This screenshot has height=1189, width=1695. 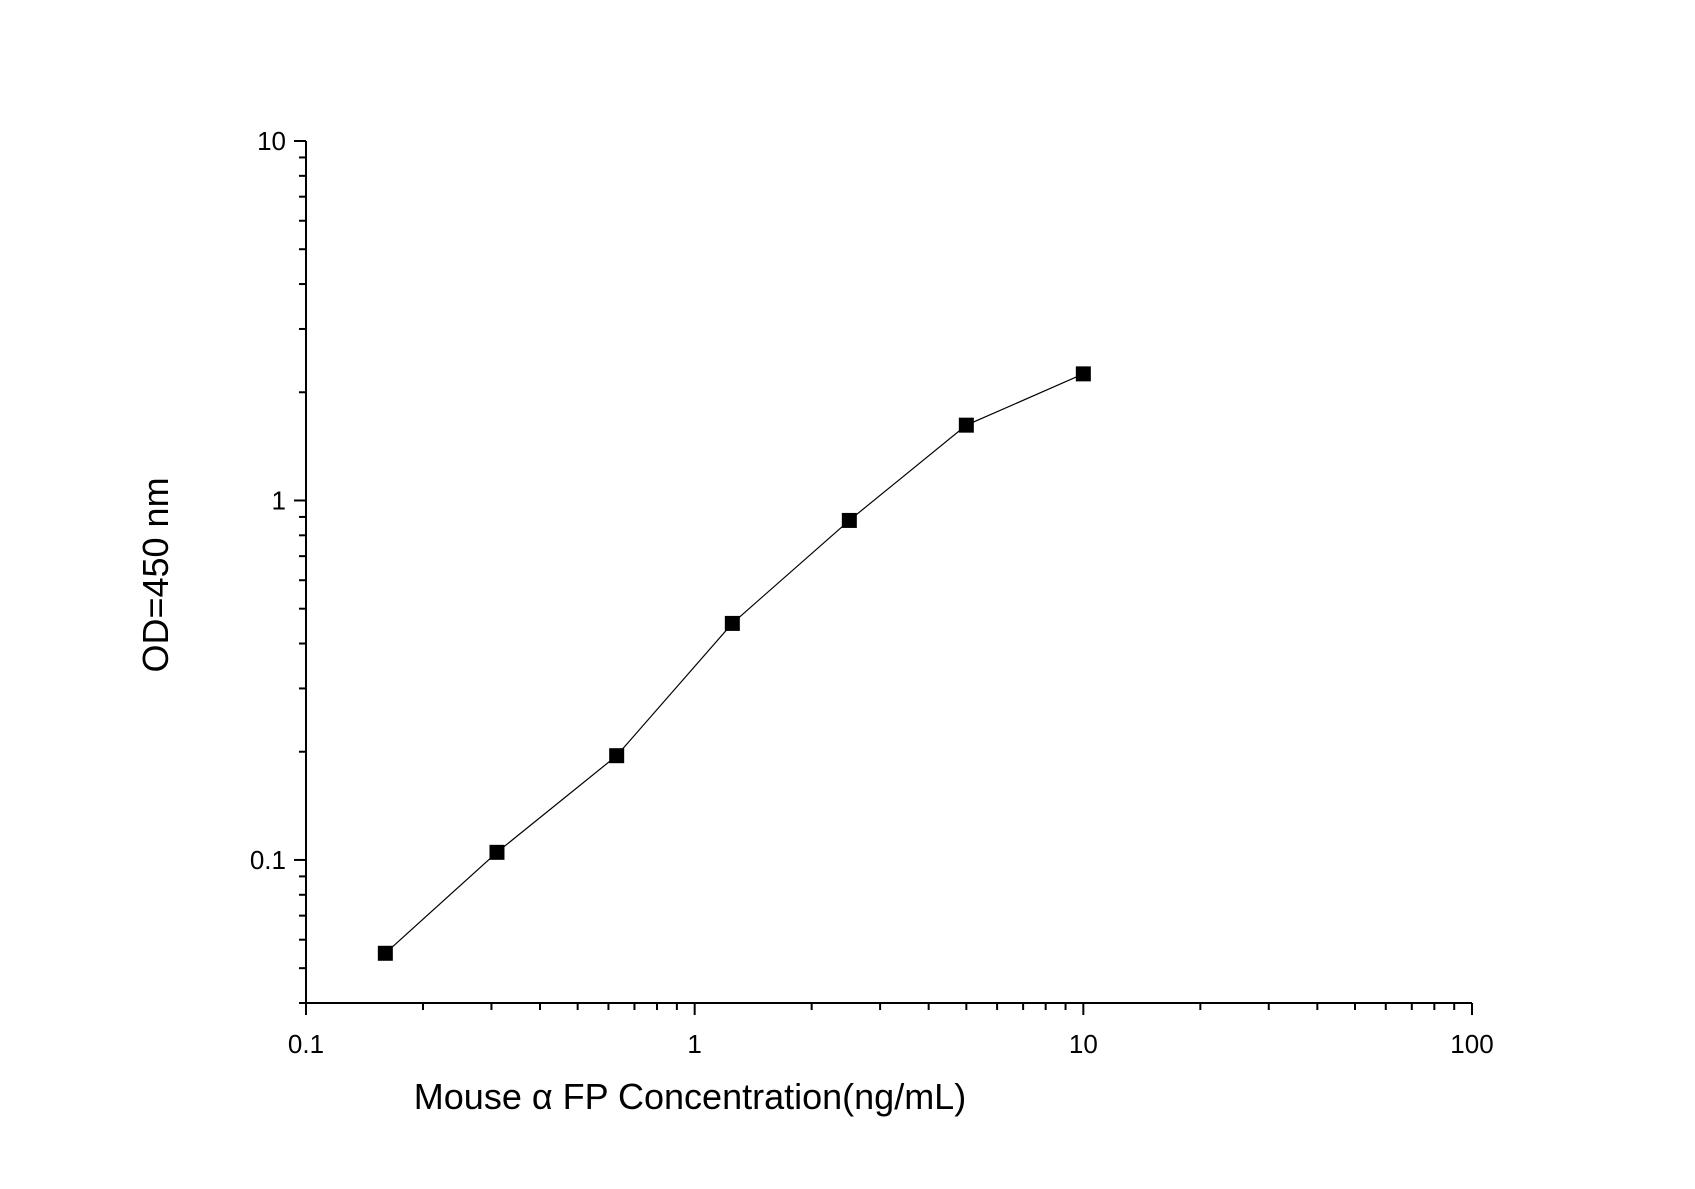 I want to click on x-axis-title: Mouse α FP Concentration(ng/mL), so click(x=690, y=1096).